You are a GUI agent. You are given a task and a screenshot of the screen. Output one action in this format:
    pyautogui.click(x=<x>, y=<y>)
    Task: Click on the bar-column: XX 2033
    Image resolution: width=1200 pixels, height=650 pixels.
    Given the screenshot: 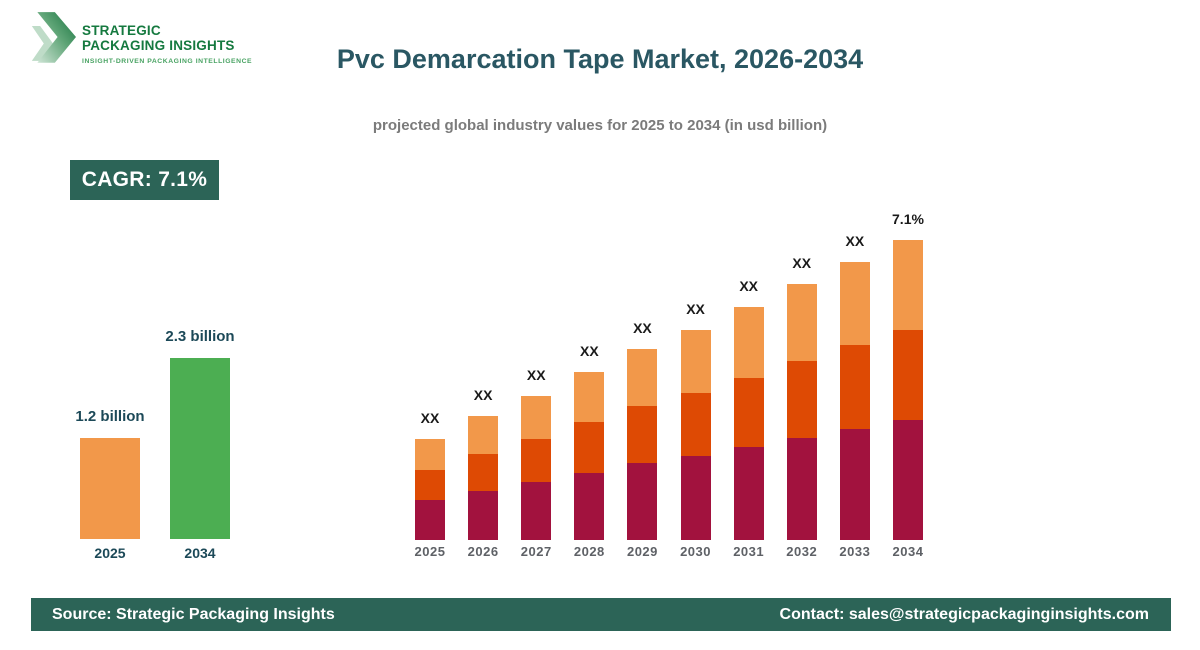 What is the action you would take?
    pyautogui.click(x=855, y=396)
    